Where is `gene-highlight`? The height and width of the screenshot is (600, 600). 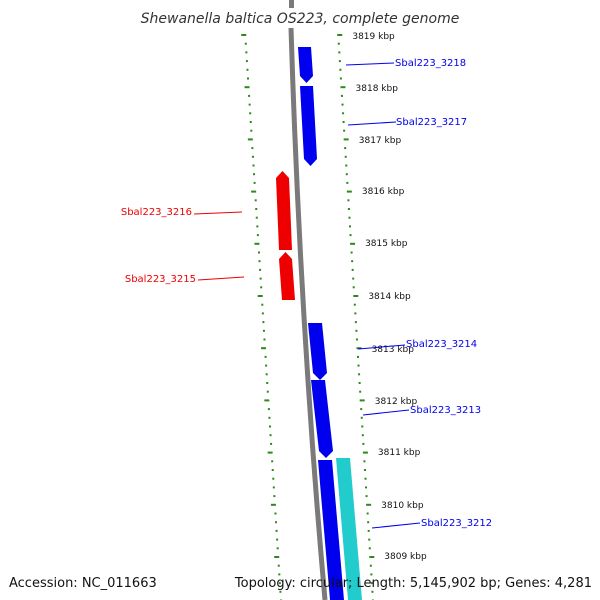 gene-highlight is located at coordinates (349, 529).